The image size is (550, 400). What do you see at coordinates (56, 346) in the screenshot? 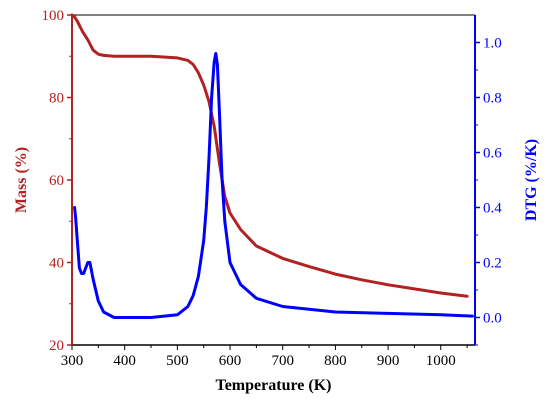
I see `left-tick-label: 20` at bounding box center [56, 346].